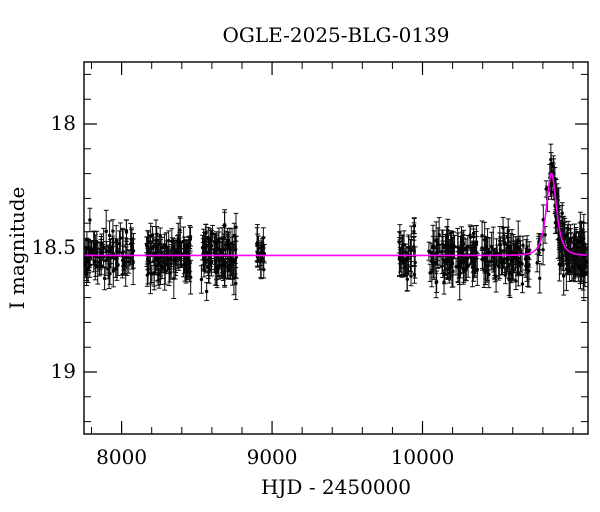 This screenshot has height=512, width=600. What do you see at coordinates (453, 259) in the screenshot?
I see `season-6-points` at bounding box center [453, 259].